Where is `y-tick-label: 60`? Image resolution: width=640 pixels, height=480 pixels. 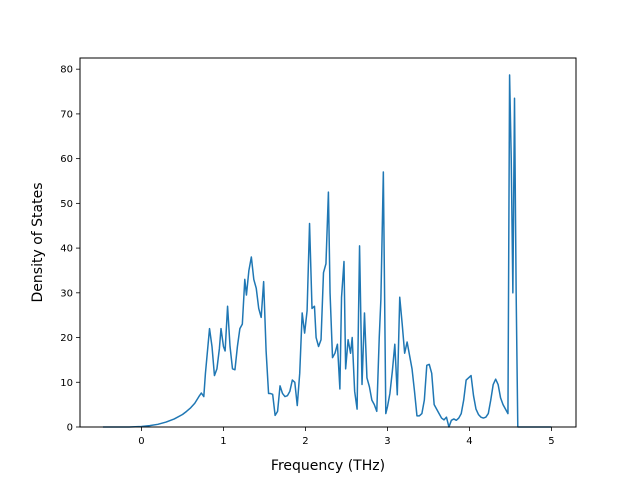
y-tick-label: 60 is located at coordinates (66, 159).